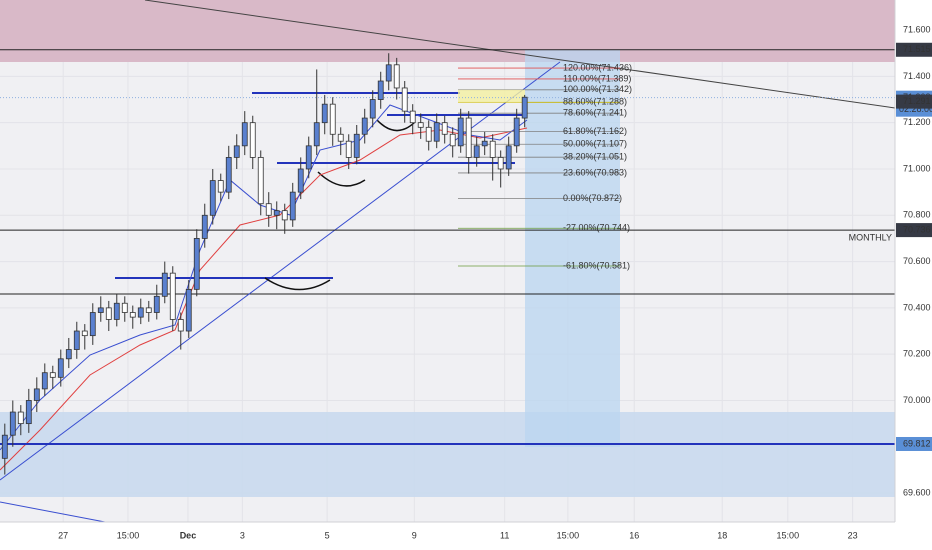  Describe the element at coordinates (917, 492) in the screenshot. I see `y-tick-label: 69.600` at that location.